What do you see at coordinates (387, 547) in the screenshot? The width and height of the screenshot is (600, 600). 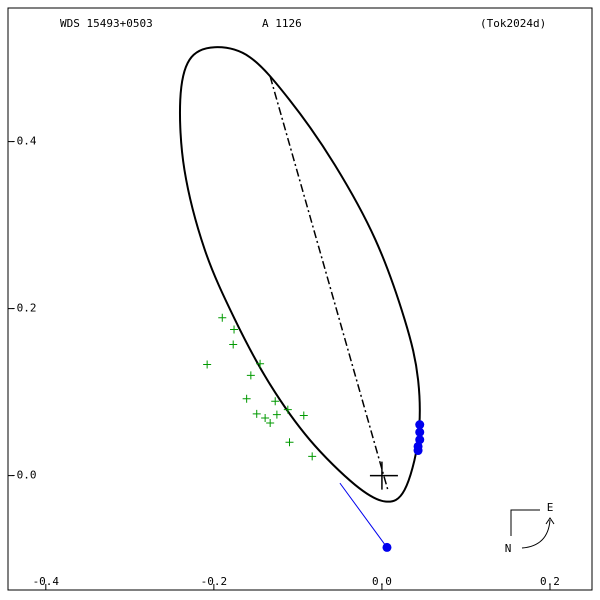 I see `outlier-point` at bounding box center [387, 547].